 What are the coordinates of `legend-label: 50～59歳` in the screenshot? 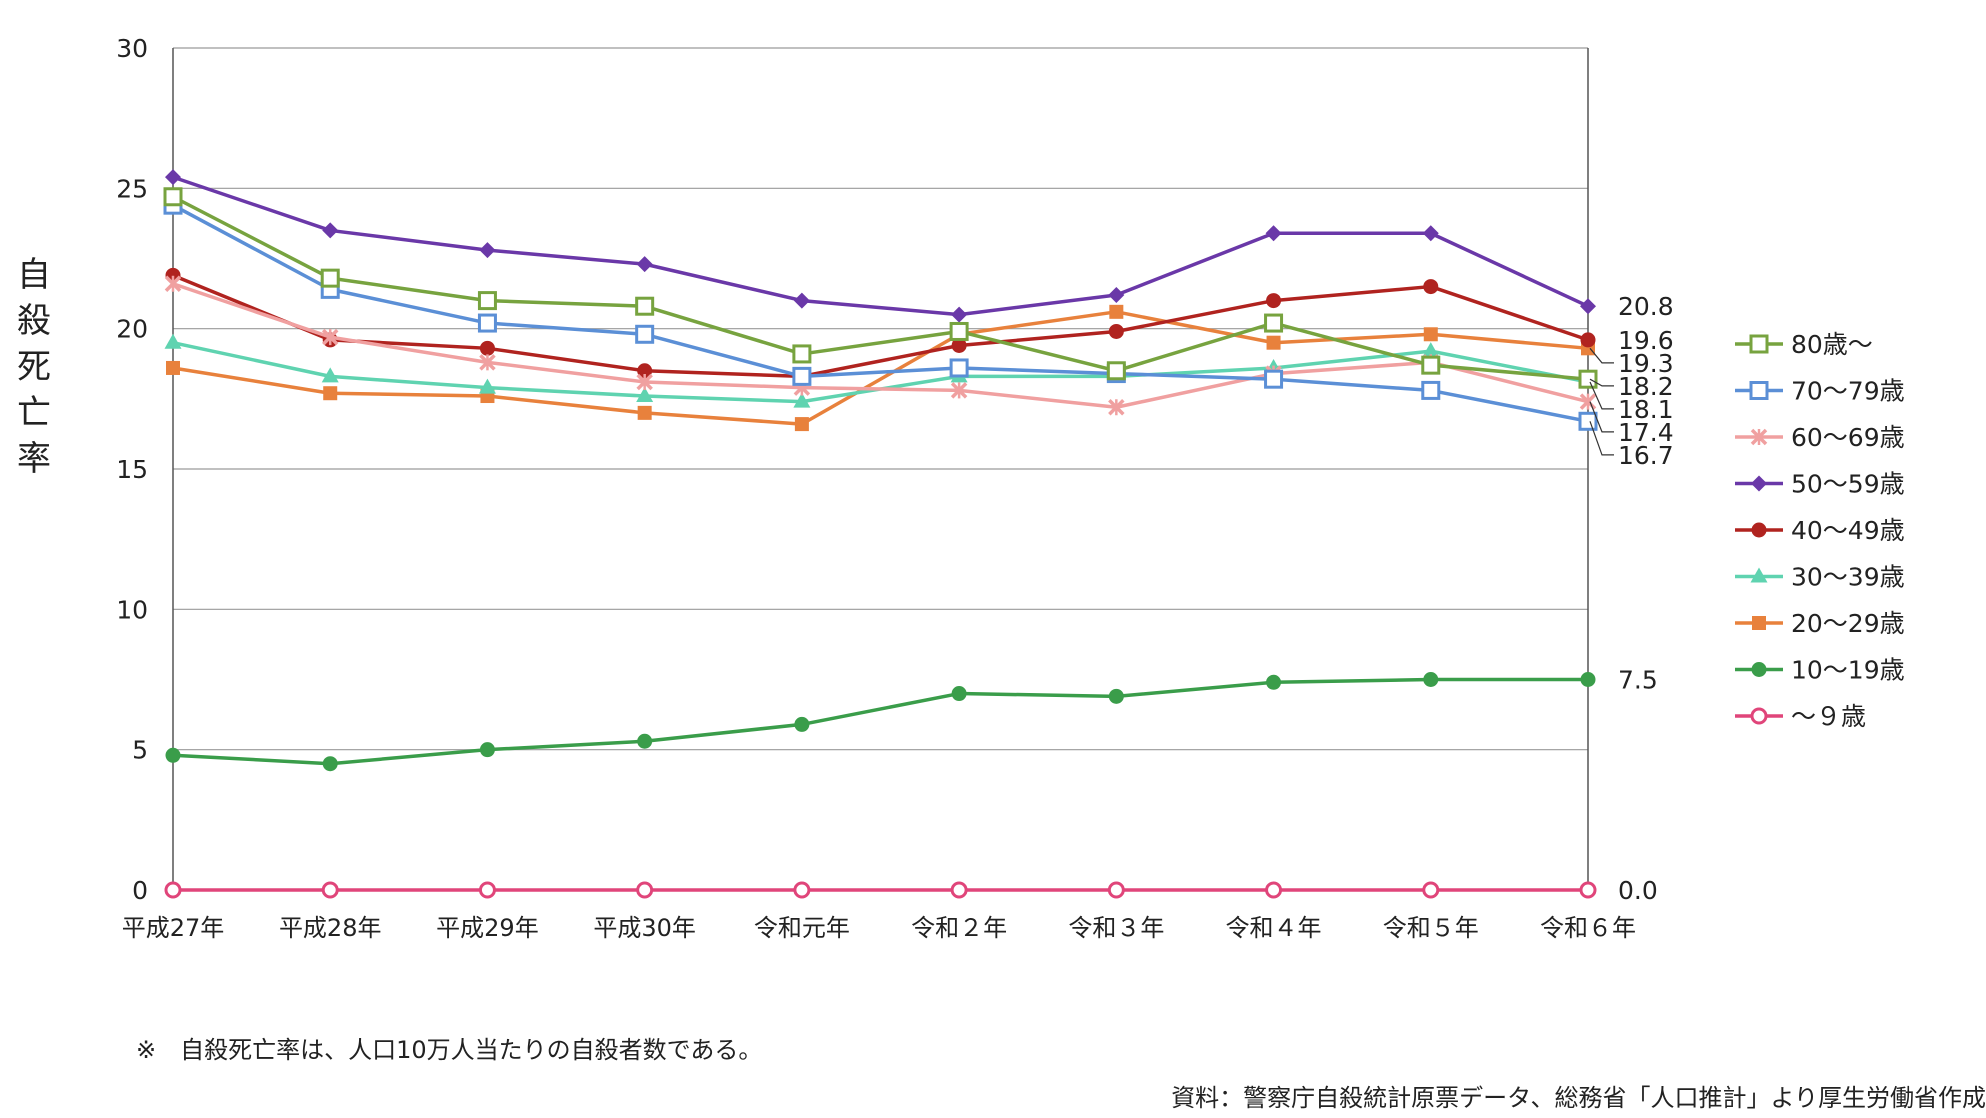 It's located at (1848, 484).